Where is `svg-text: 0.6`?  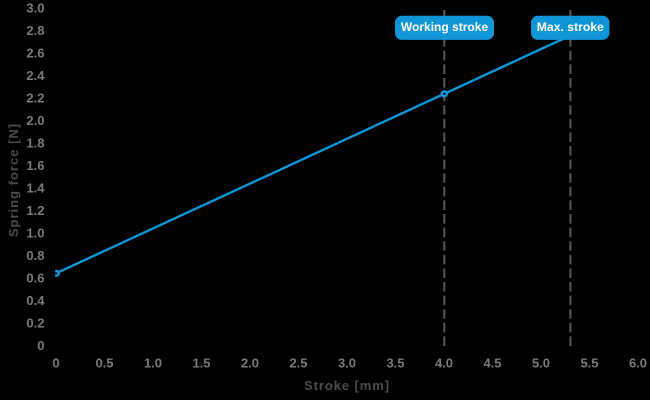 svg-text: 0.6 is located at coordinates (35, 277).